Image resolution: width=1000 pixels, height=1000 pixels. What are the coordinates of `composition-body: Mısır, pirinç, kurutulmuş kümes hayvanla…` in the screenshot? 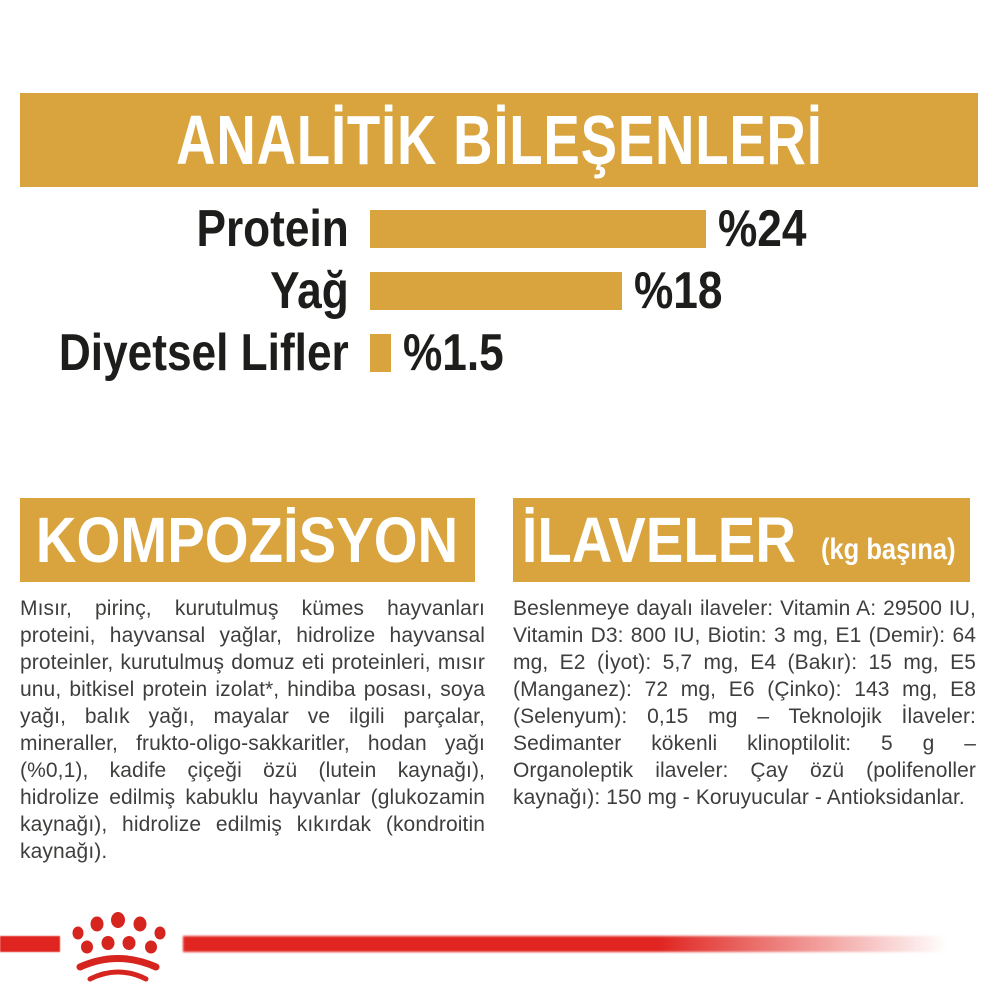 It's located at (252, 730).